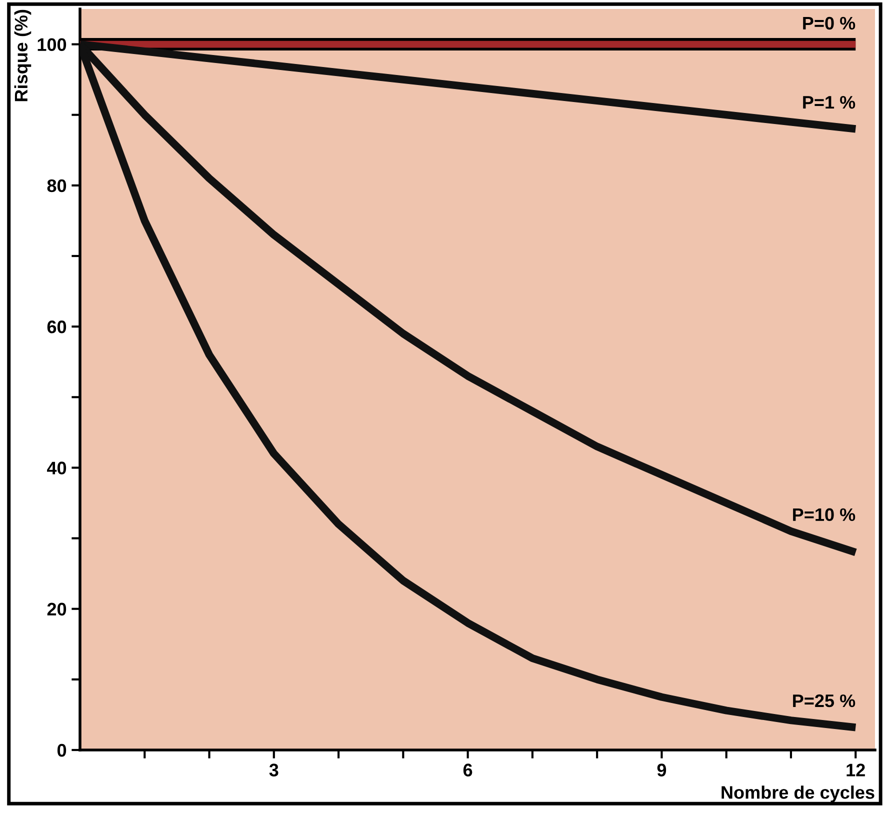 Image resolution: width=885 pixels, height=820 pixels. What do you see at coordinates (23, 56) in the screenshot?
I see `y-axis-title: Risque (%)` at bounding box center [23, 56].